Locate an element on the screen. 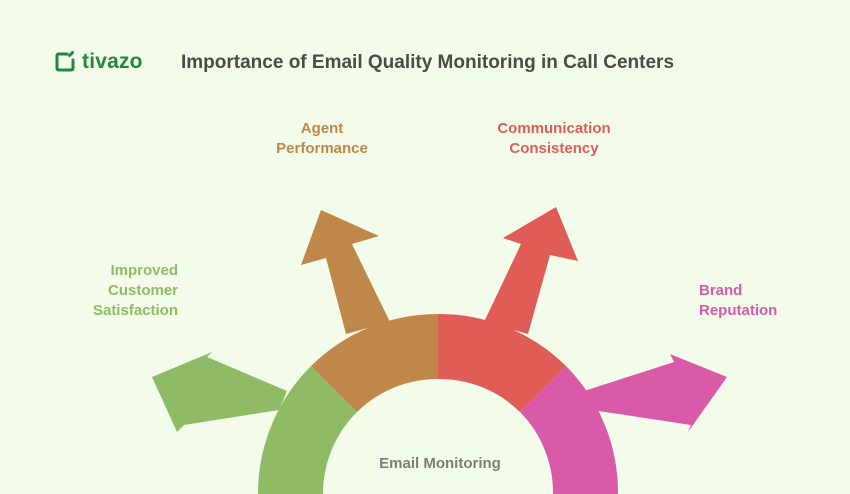 The image size is (850, 494). agent-performance-segment is located at coordinates (374, 362).